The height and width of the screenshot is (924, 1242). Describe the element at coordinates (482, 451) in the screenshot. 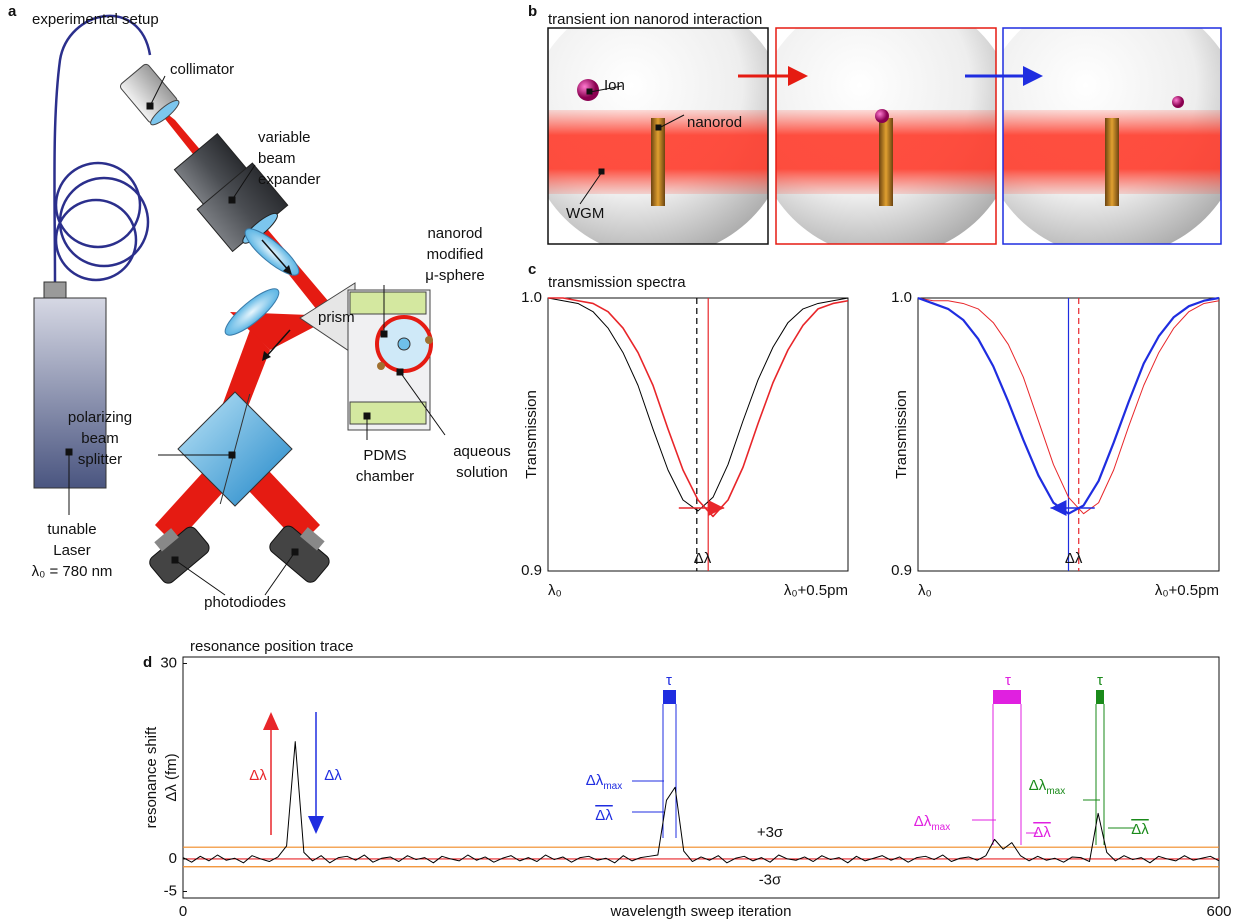

I see `setup-label: aqueous` at that location.